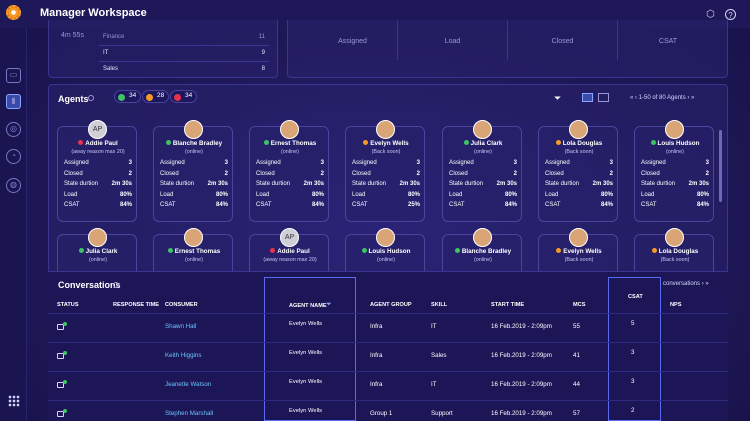 Image resolution: width=750 pixels, height=421 pixels. I want to click on agent-card: Blanche Bradley (online), so click(482, 251).